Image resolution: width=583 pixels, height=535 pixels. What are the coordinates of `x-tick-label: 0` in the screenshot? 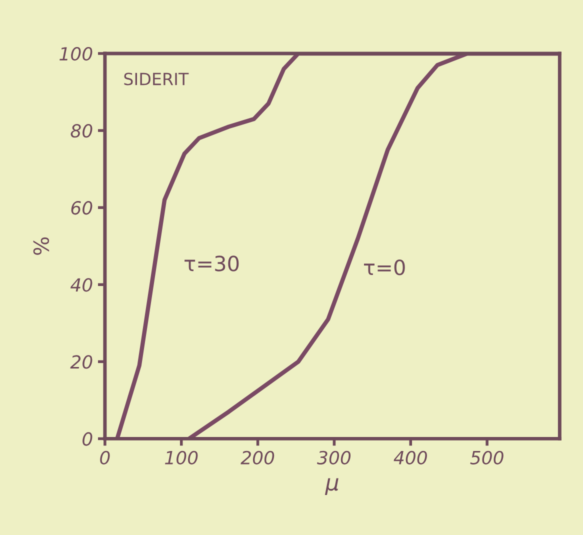 It's located at (105, 457).